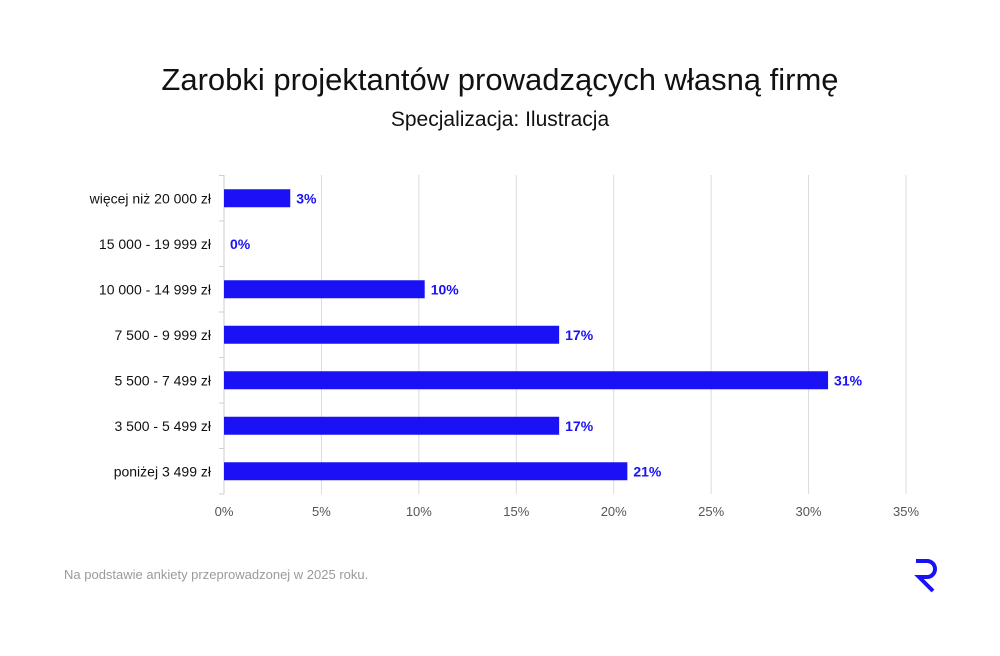 The image size is (1000, 656). What do you see at coordinates (906, 511) in the screenshot?
I see `x-tick-label: 35%` at bounding box center [906, 511].